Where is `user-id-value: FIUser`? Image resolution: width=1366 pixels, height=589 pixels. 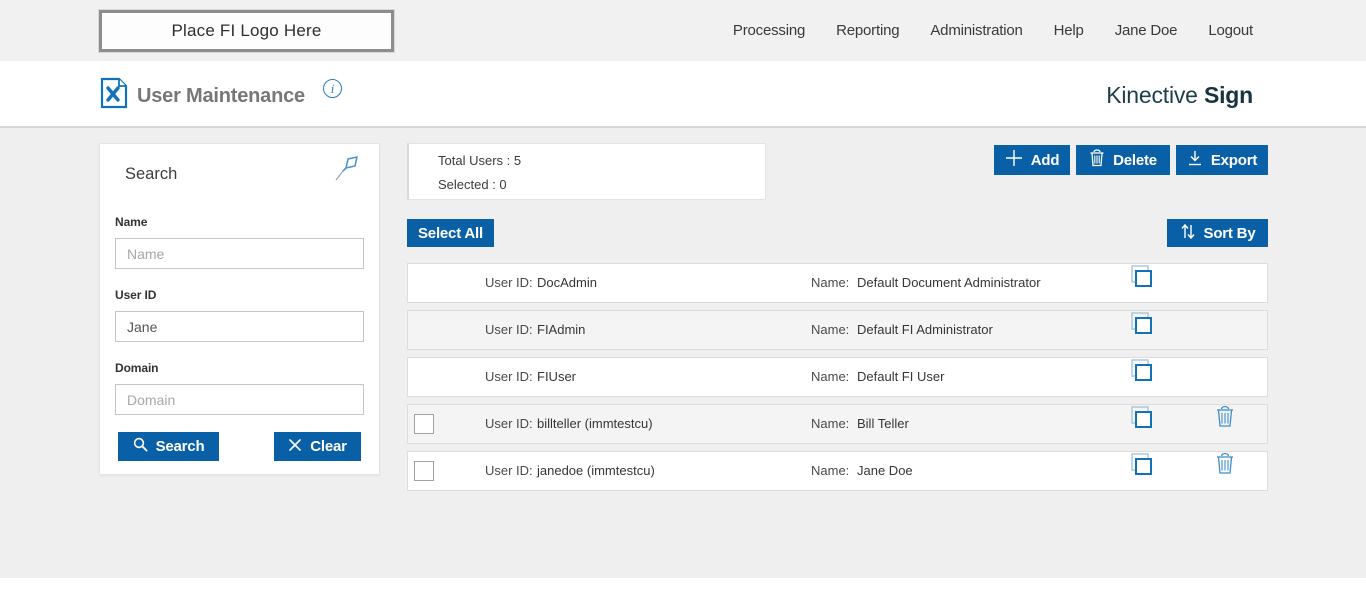 user-id-value: FIUser is located at coordinates (556, 376).